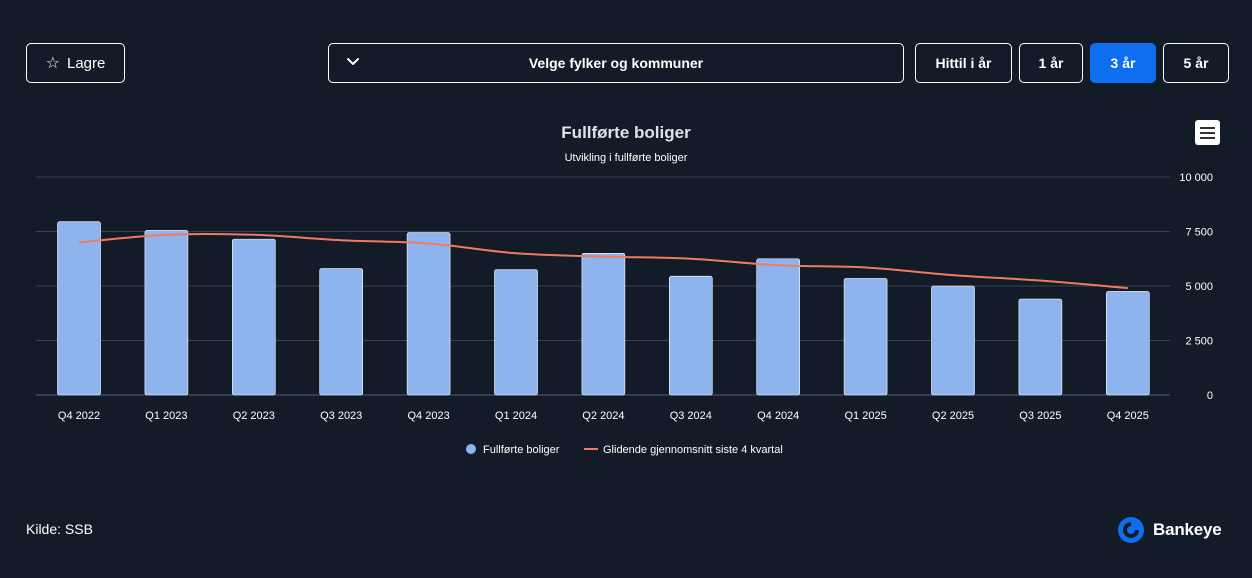 The height and width of the screenshot is (578, 1252). I want to click on save-button: ☆ Lagre, so click(75, 63).